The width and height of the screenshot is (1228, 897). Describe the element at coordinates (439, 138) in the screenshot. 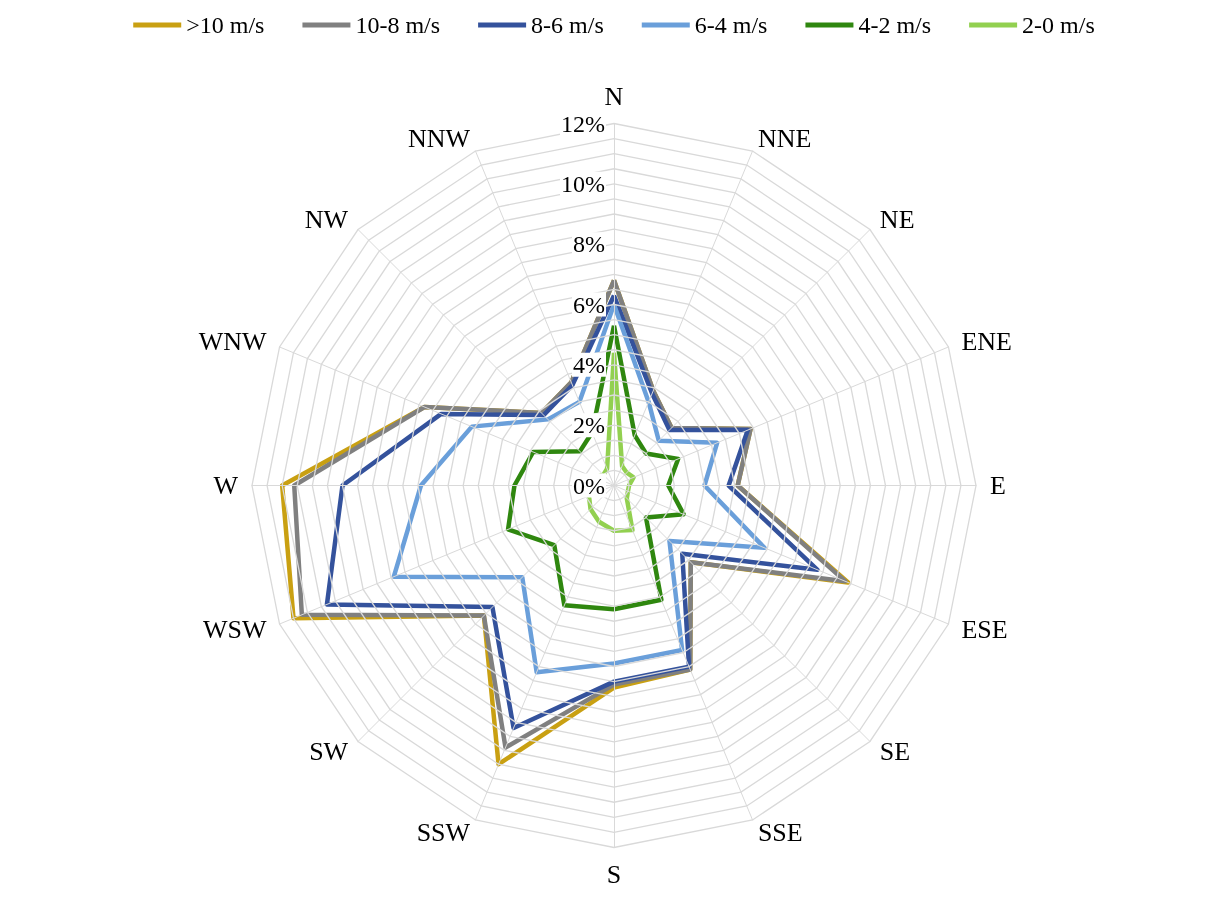

I see `spoke-label: NNW` at that location.